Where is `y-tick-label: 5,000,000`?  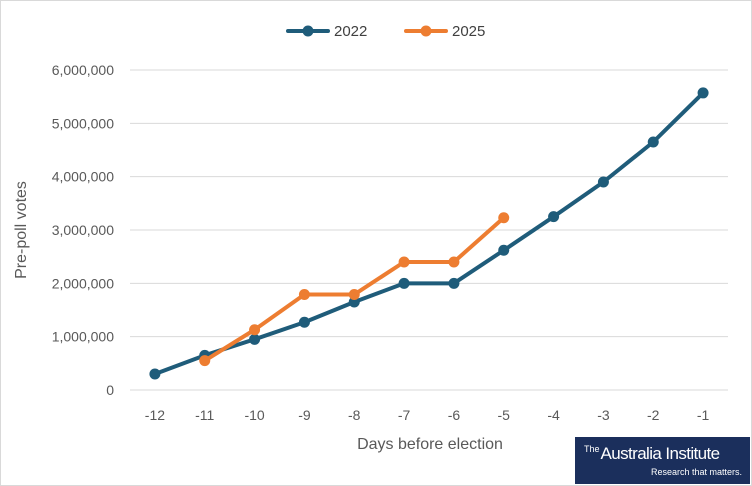 y-tick-label: 5,000,000 is located at coordinates (83, 123).